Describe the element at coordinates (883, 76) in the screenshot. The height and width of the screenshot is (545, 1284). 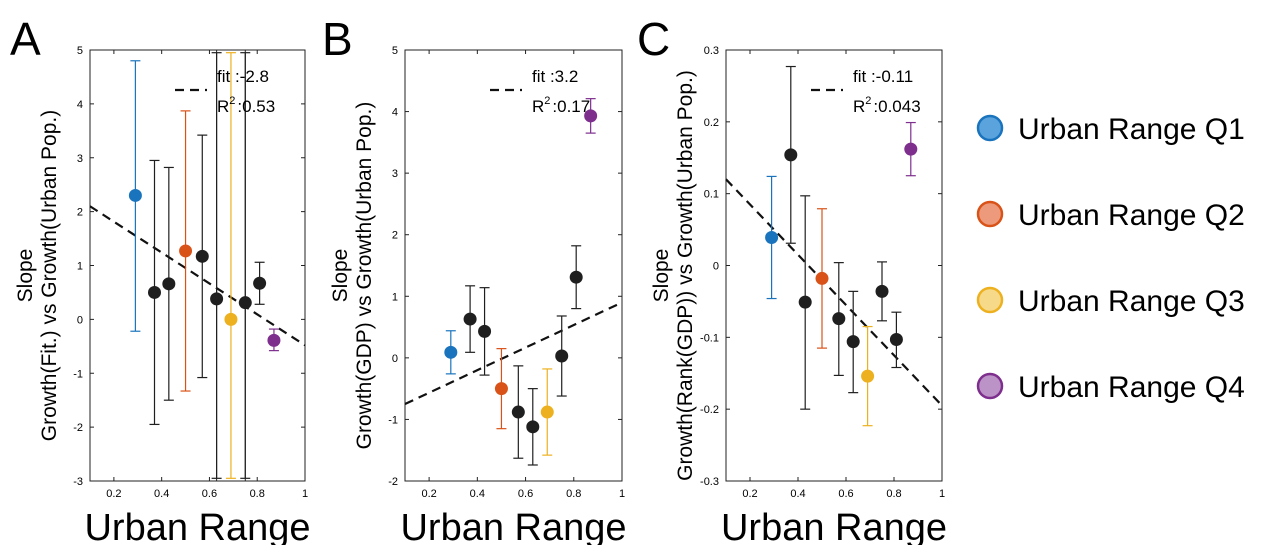
I see `legend-fit-label: fit :-0.11` at that location.